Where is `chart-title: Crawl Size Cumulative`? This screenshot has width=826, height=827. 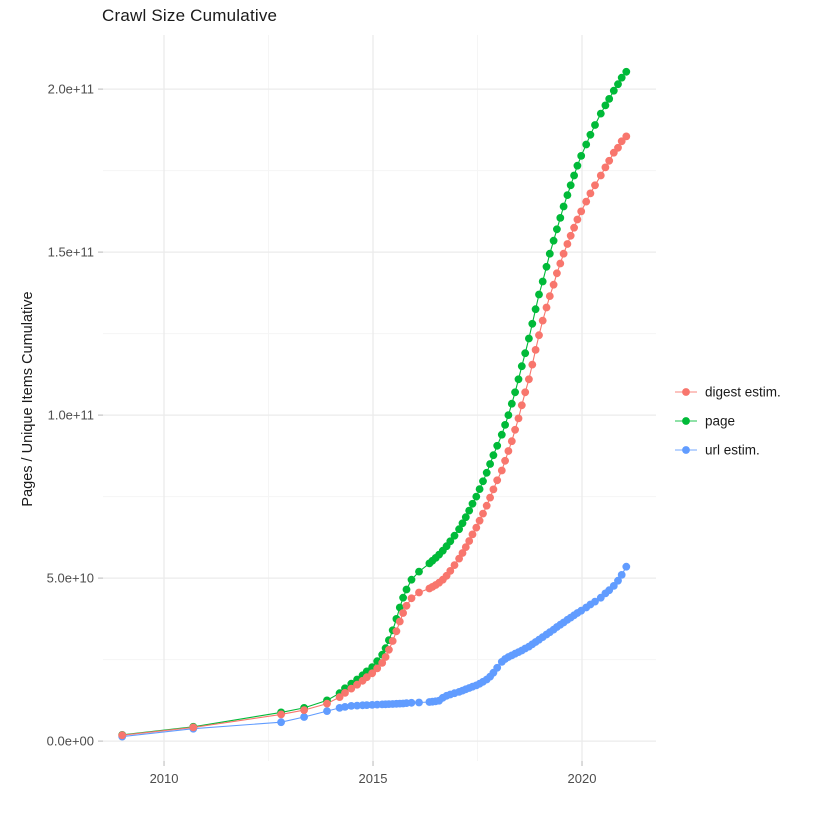 chart-title: Crawl Size Cumulative is located at coordinates (190, 15).